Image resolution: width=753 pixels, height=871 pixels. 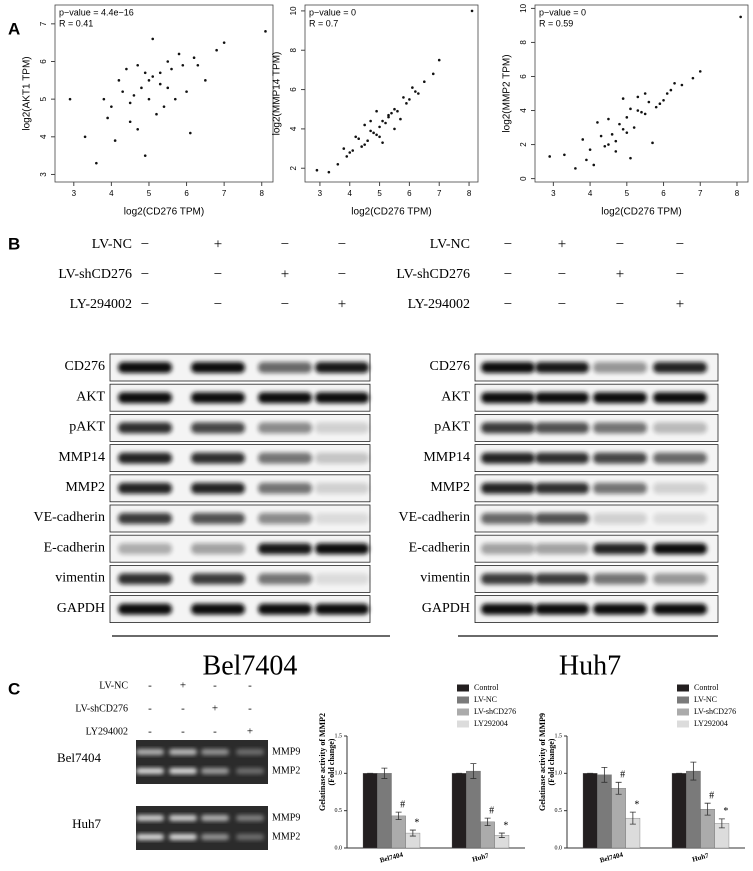 What do you see at coordinates (559, 736) in the screenshot?
I see `y-tick-label: 1.5` at bounding box center [559, 736].